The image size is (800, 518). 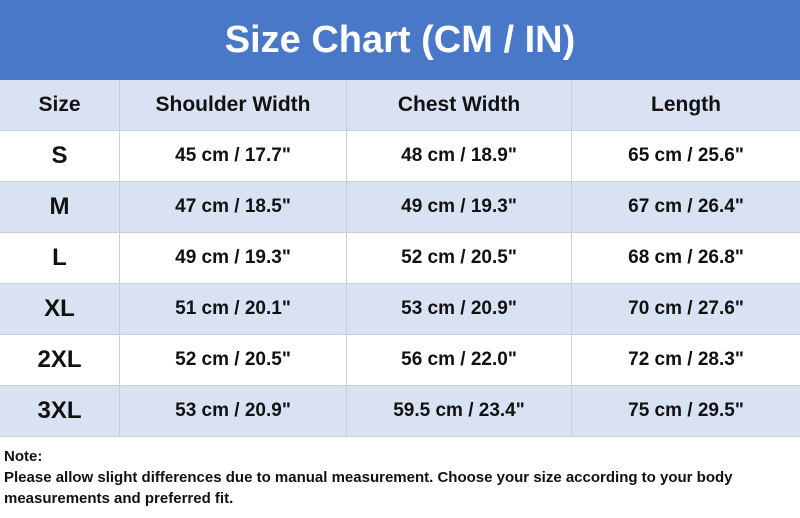 I want to click on size-cell: L, so click(x=60, y=258).